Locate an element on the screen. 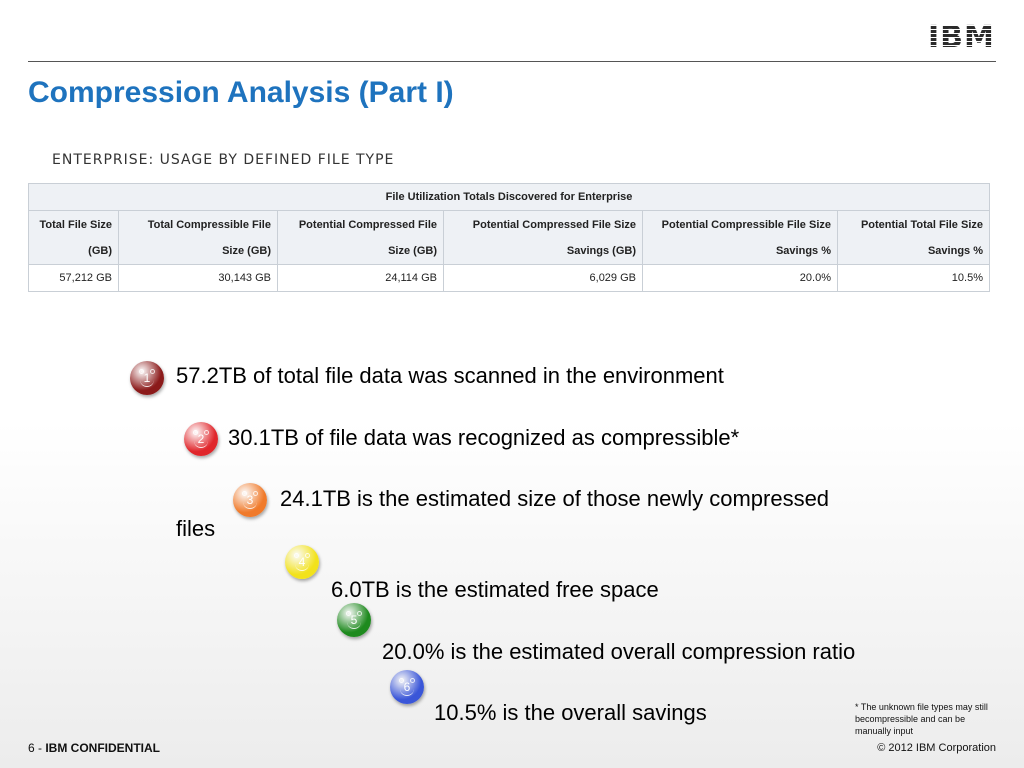 Image resolution: width=1024 pixels, height=768 pixels. table-cell: 6,029 GB is located at coordinates (543, 278).